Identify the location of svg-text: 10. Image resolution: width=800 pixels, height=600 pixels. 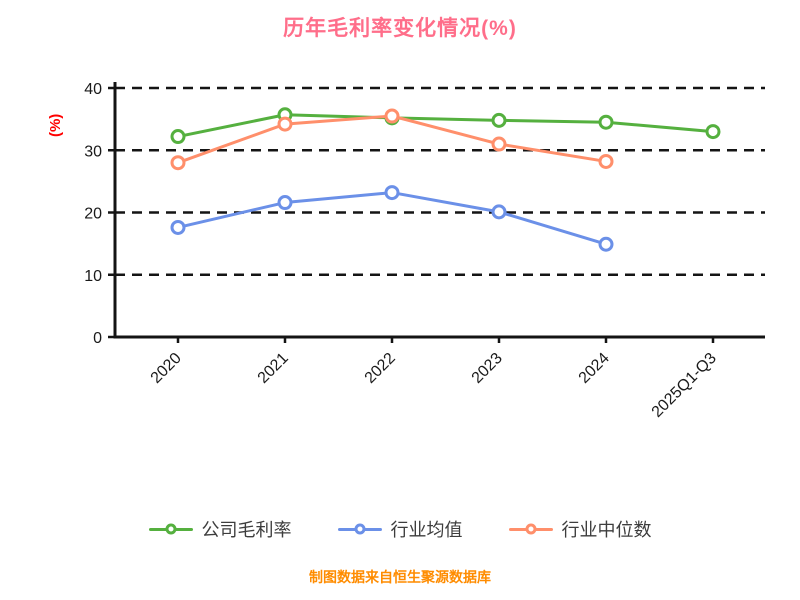
(93, 276).